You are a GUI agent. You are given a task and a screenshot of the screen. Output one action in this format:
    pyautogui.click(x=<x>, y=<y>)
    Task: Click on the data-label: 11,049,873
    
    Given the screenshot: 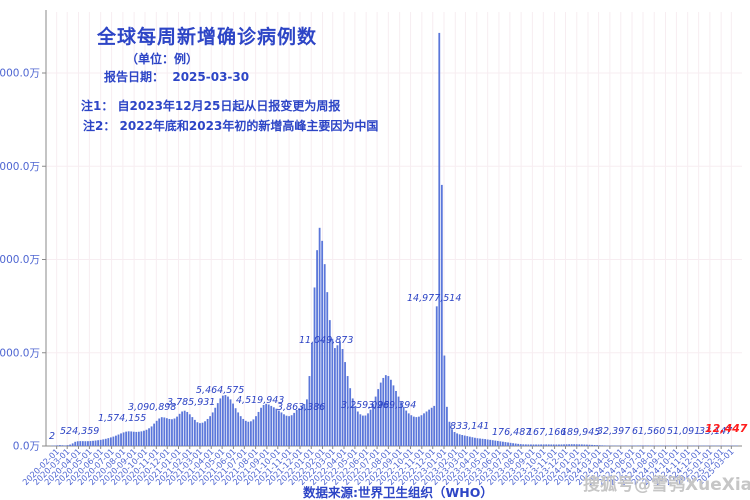 What is the action you would take?
    pyautogui.click(x=326, y=340)
    